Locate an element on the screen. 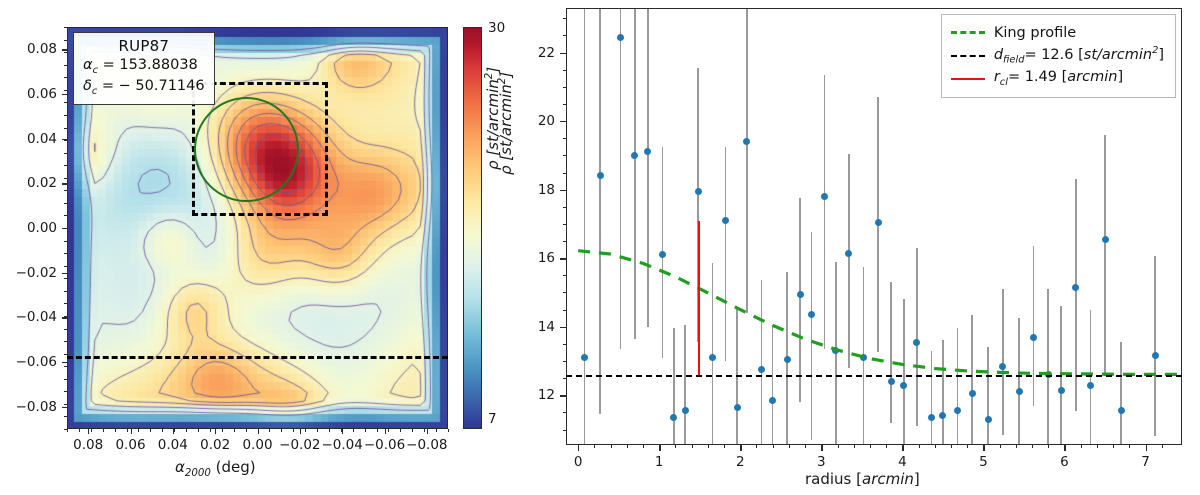 This screenshot has height=495, width=1200. xtick-label: 7 is located at coordinates (1145, 462).